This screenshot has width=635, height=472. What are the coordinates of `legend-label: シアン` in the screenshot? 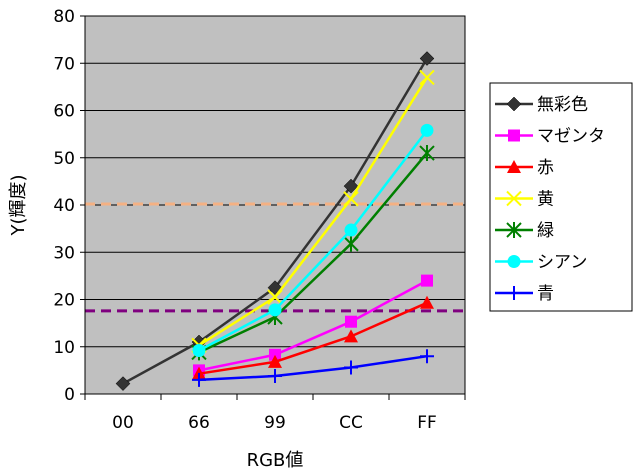 It's located at (562, 263).